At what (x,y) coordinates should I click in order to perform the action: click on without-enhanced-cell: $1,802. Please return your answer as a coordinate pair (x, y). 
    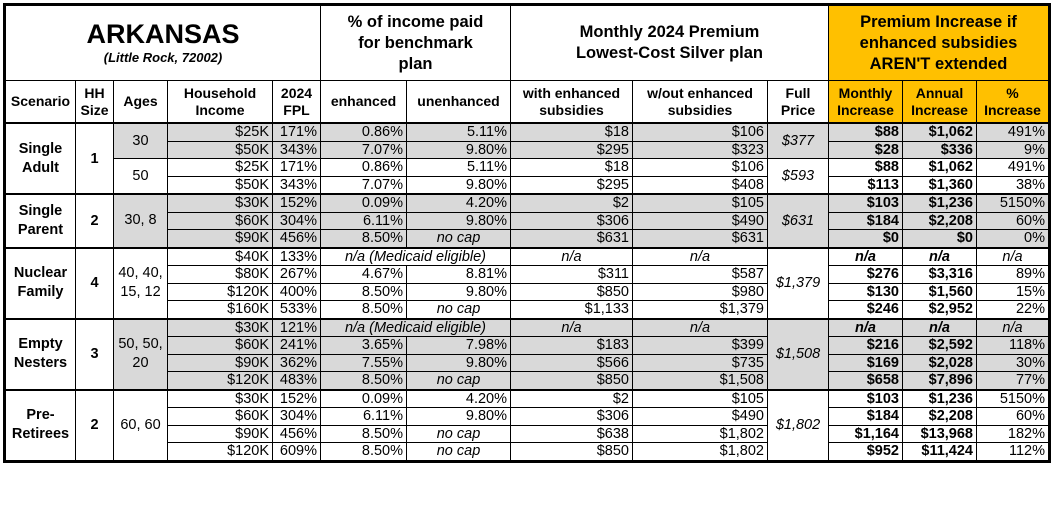
    Looking at the image, I should click on (700, 451).